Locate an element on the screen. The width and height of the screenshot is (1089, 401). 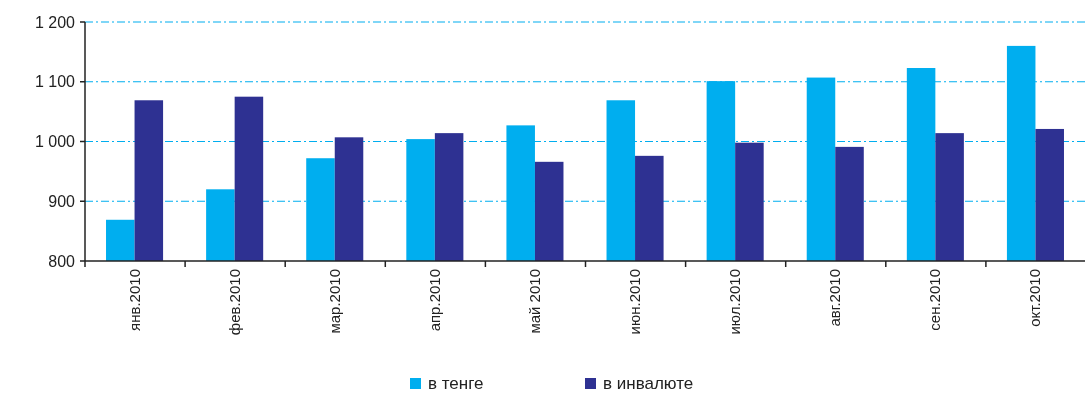
y-tick-label: 1 000 is located at coordinates (55, 142).